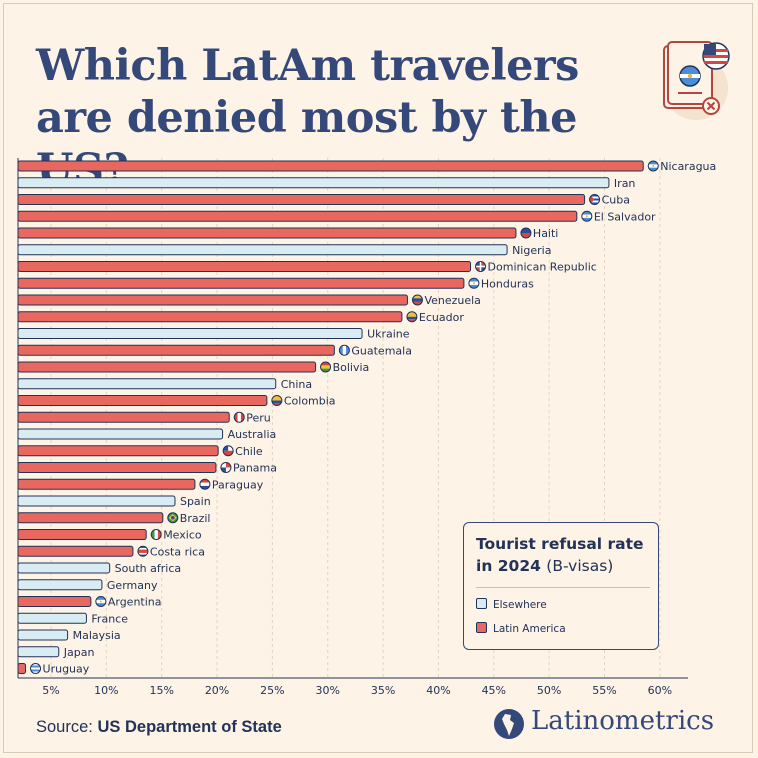 The width and height of the screenshot is (758, 758). I want to click on costa-rica-flag-icon, so click(143, 551).